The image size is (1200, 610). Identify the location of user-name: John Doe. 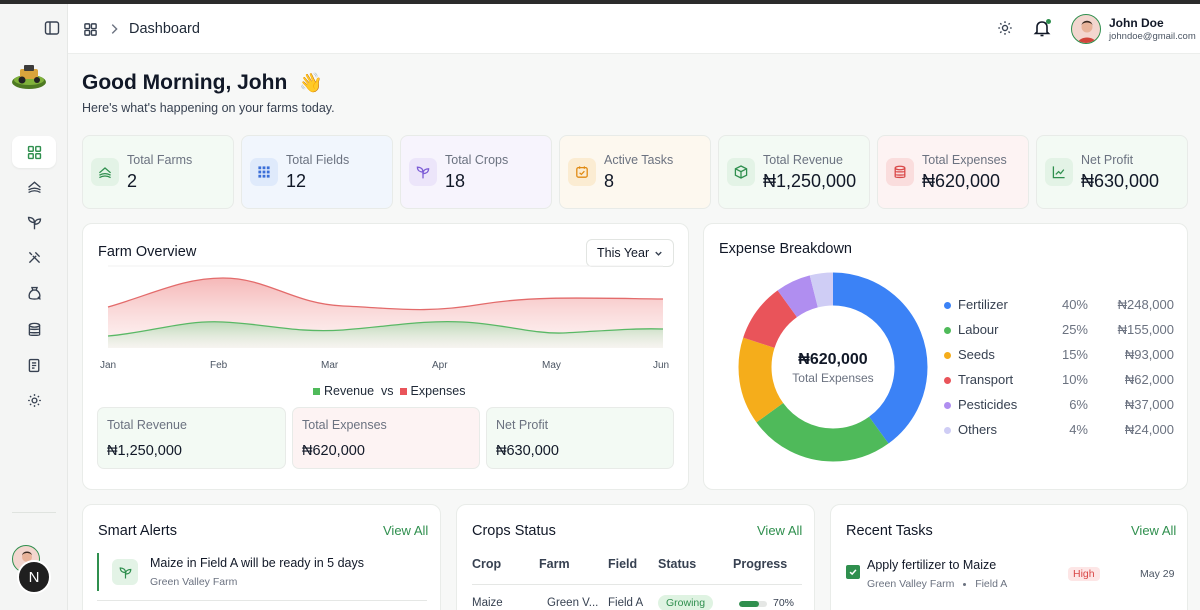
(1136, 23).